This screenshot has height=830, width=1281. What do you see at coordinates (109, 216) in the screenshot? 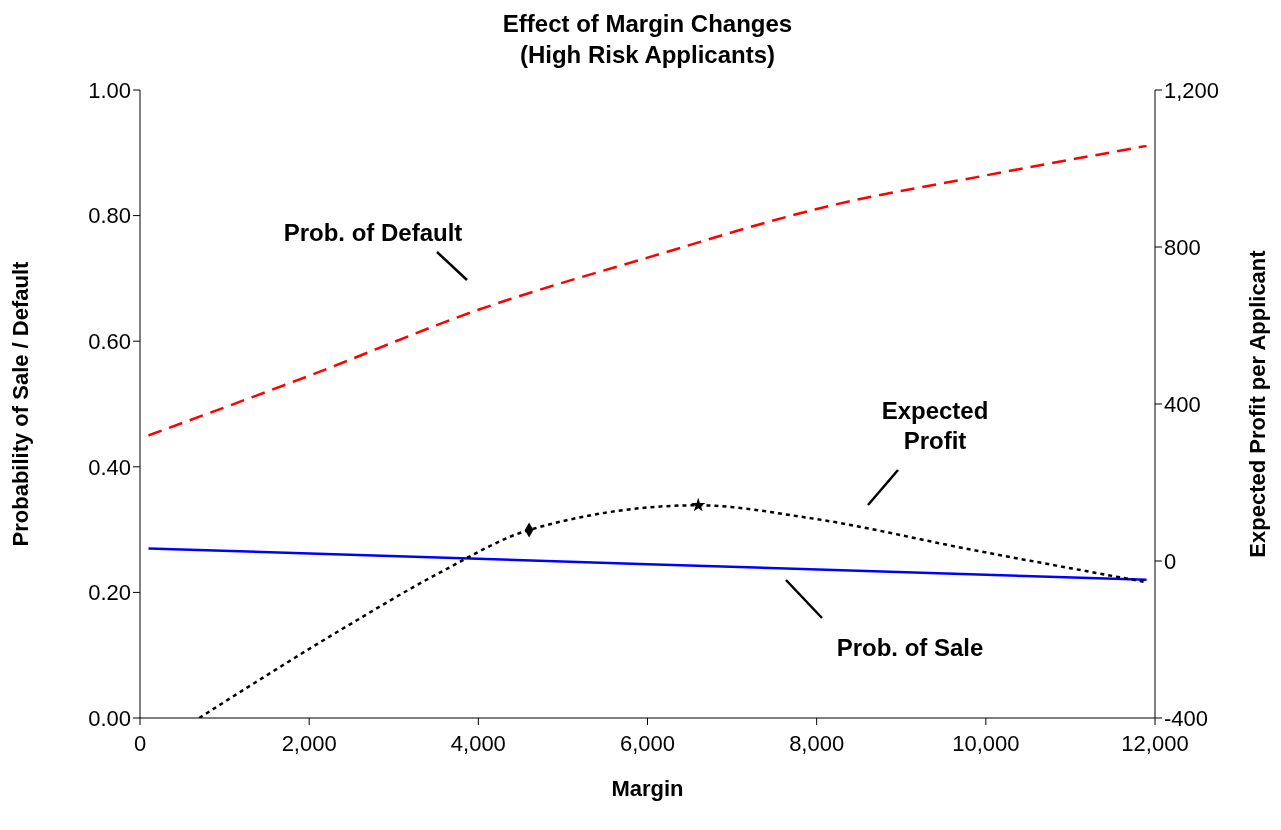
I see `y-tick-label: 0.80` at bounding box center [109, 216].